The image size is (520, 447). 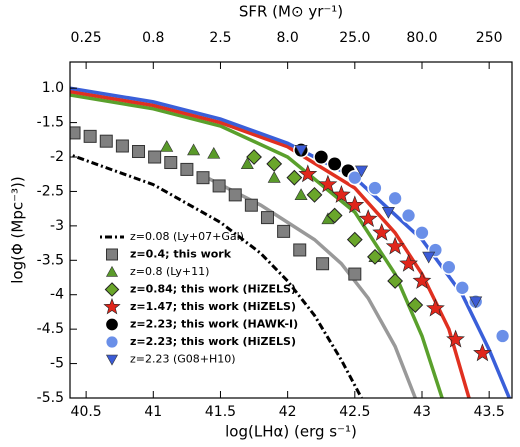 What do you see at coordinates (220, 38) in the screenshot?
I see `top-tick-label: 2.5` at bounding box center [220, 38].